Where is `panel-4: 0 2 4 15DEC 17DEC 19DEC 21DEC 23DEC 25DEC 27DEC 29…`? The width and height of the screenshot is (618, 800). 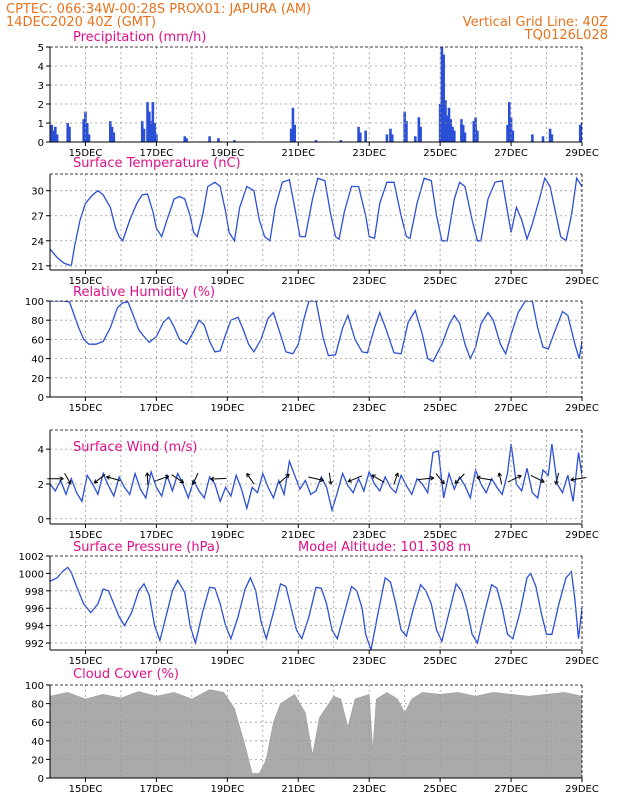
panel-4: 0 2 4 15DEC 17DEC 19DEC 21DEC 23DEC 25DEC 27DEC 29… is located at coordinates (318, 485).